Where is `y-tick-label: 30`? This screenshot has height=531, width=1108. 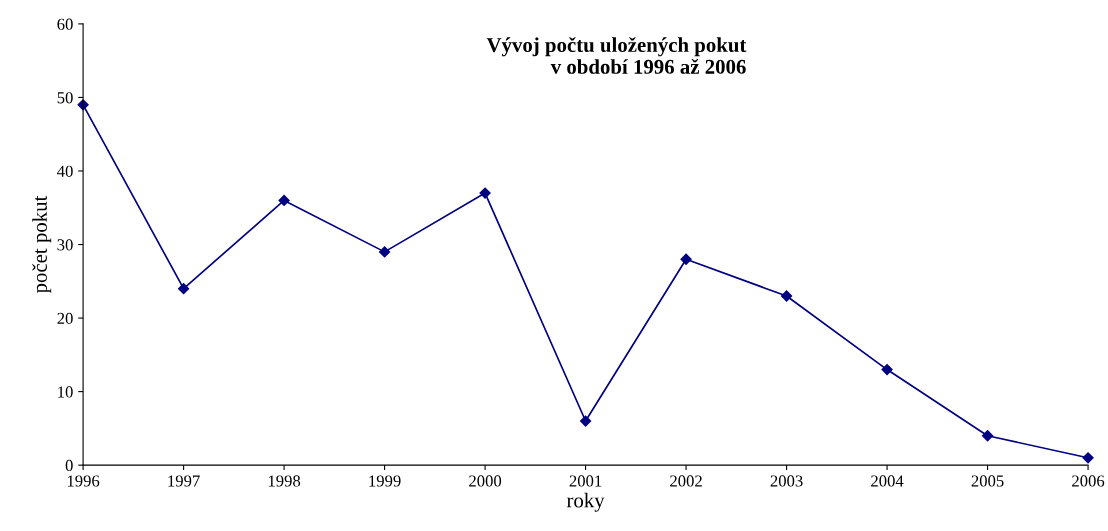
y-tick-label: 30 is located at coordinates (65, 245).